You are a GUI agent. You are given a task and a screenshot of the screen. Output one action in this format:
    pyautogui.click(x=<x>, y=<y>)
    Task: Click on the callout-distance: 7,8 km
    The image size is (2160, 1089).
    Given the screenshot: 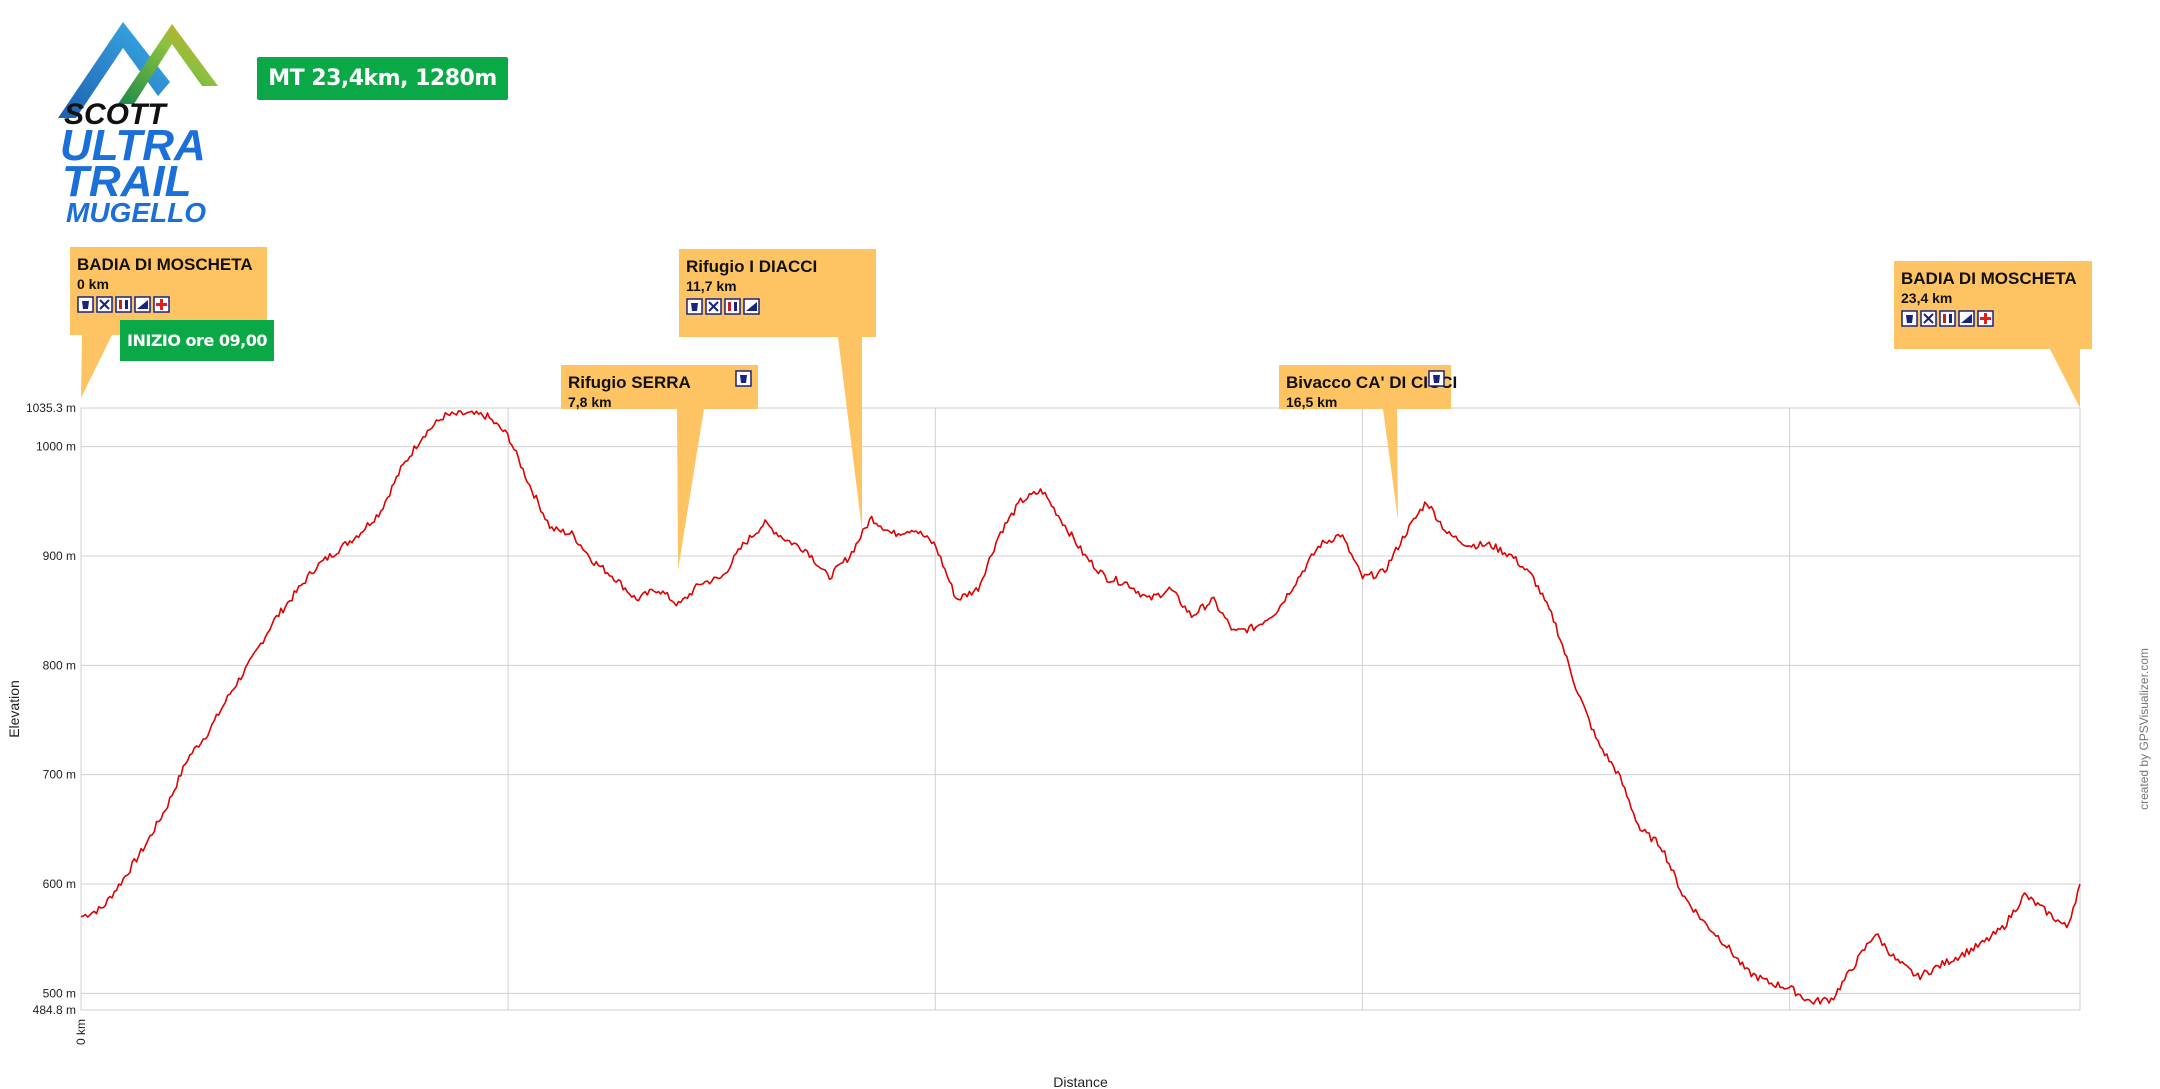 What is the action you would take?
    pyautogui.click(x=590, y=402)
    